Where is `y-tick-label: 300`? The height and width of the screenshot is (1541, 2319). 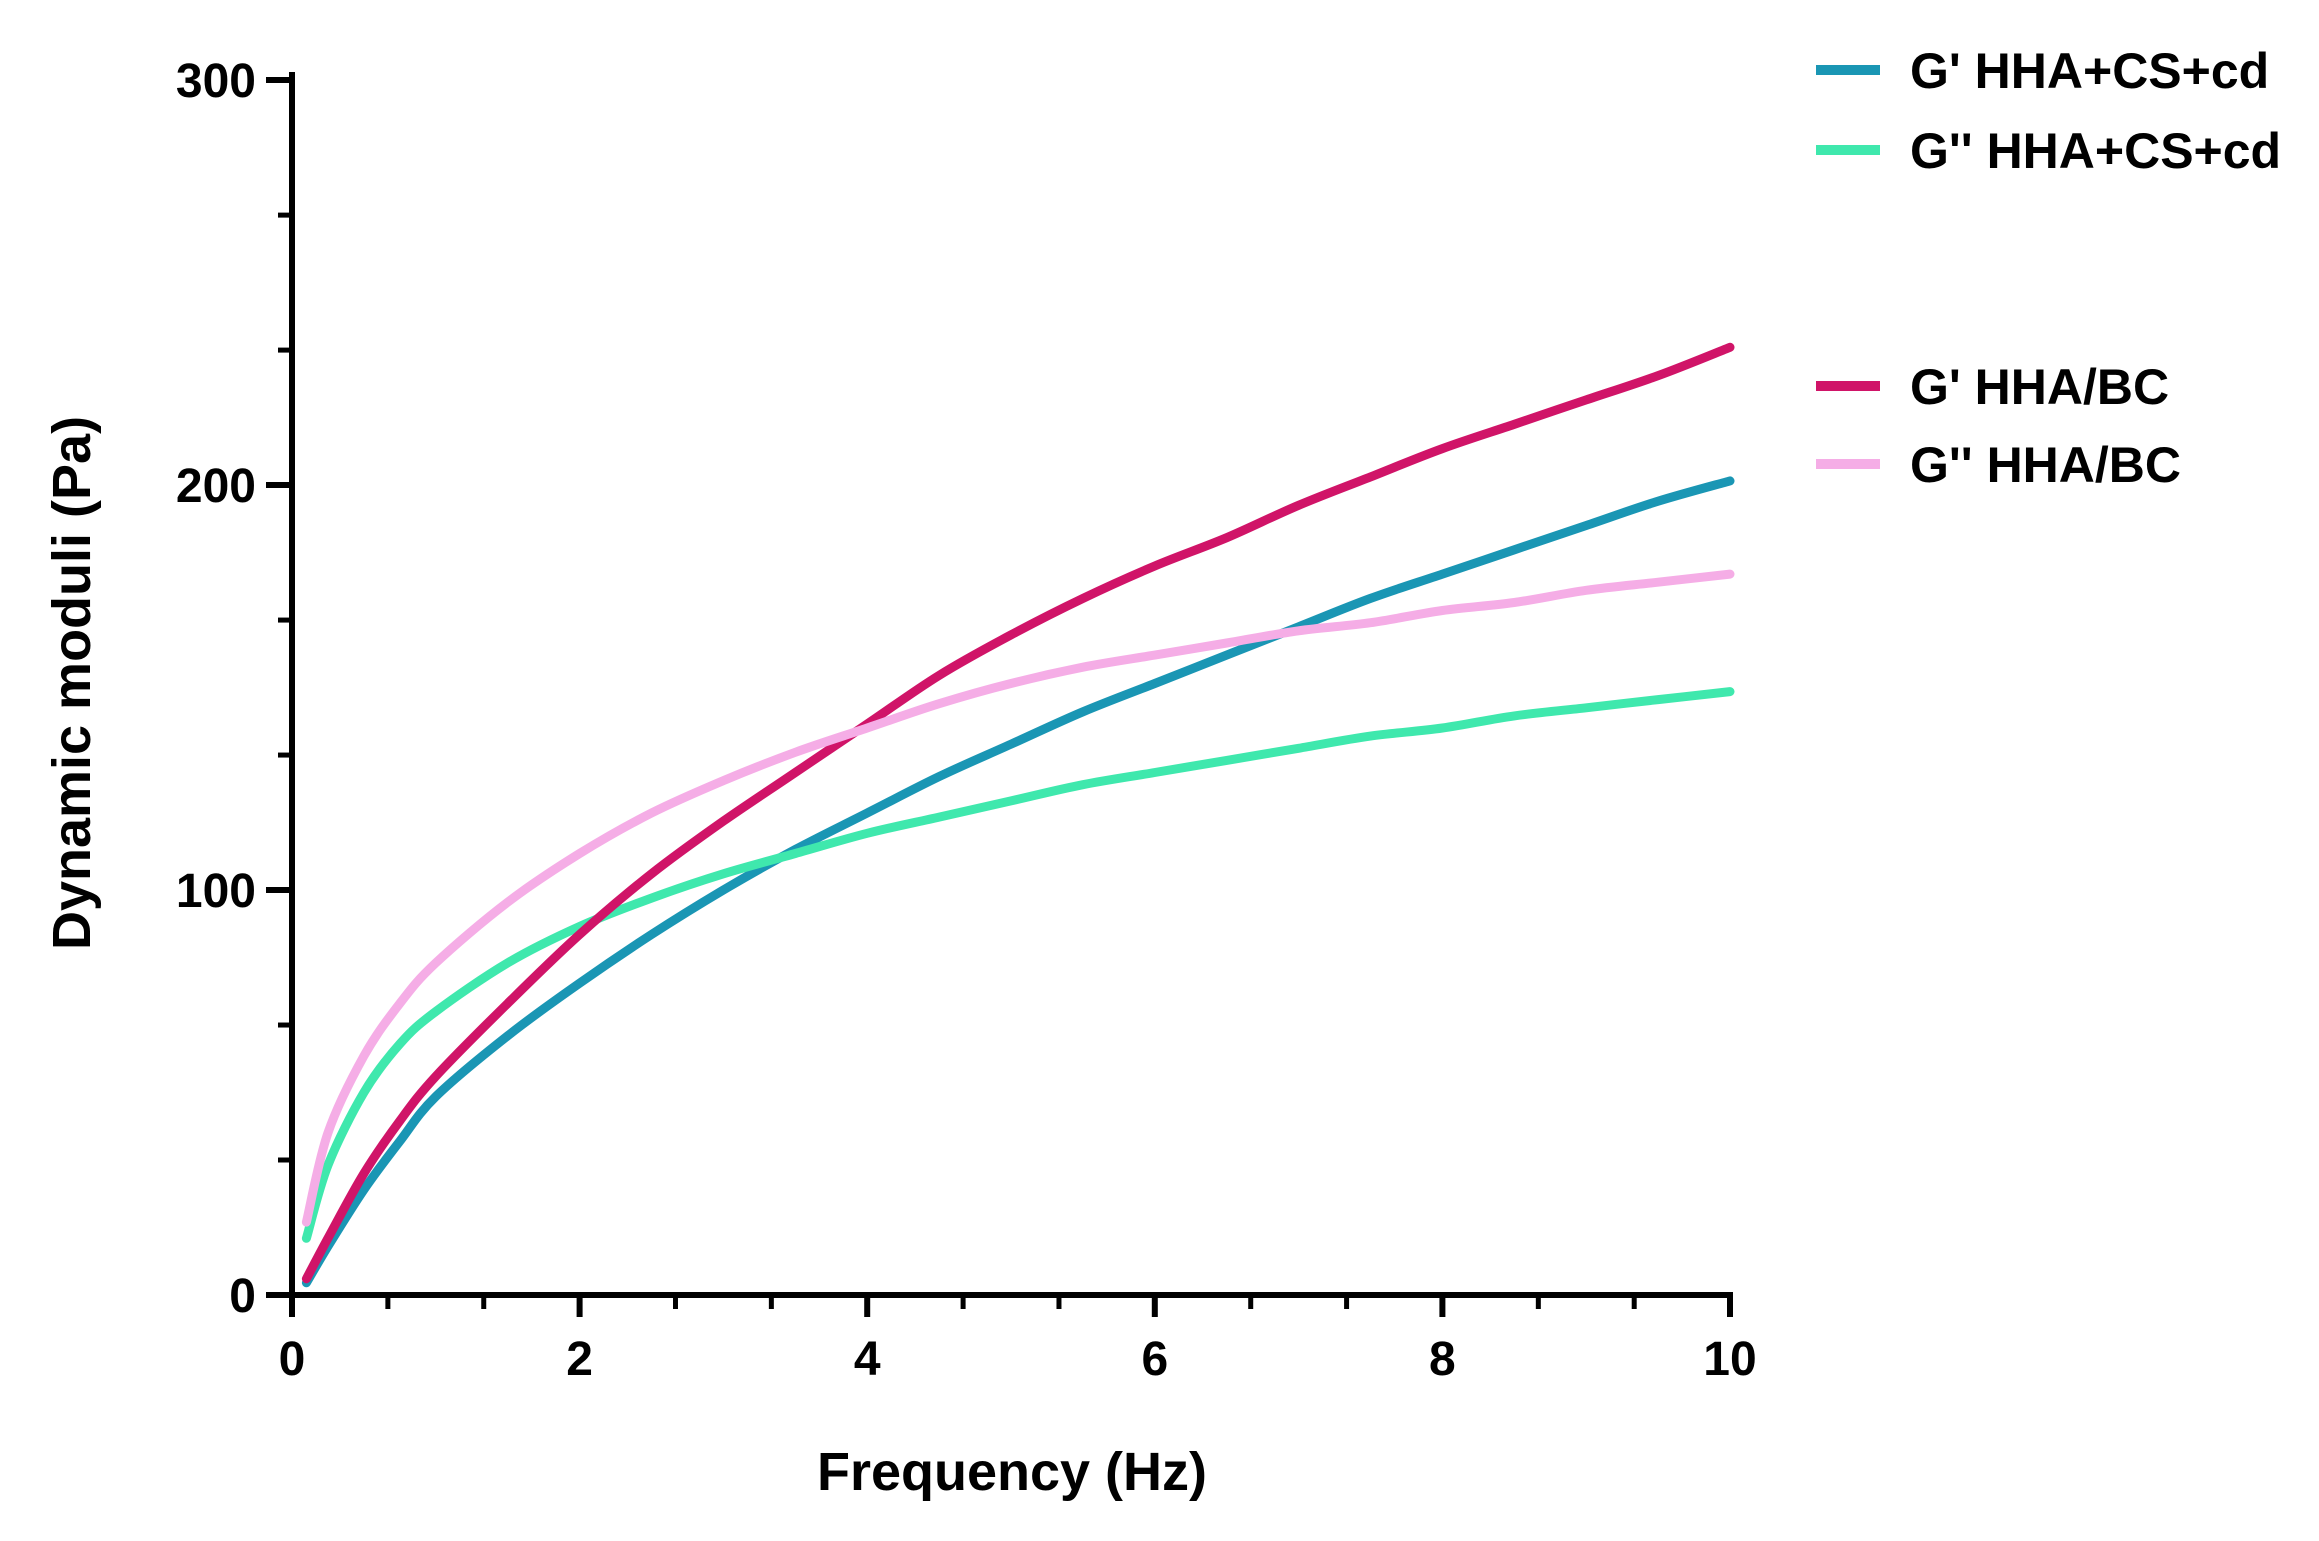 y-tick-label: 300 is located at coordinates (216, 81).